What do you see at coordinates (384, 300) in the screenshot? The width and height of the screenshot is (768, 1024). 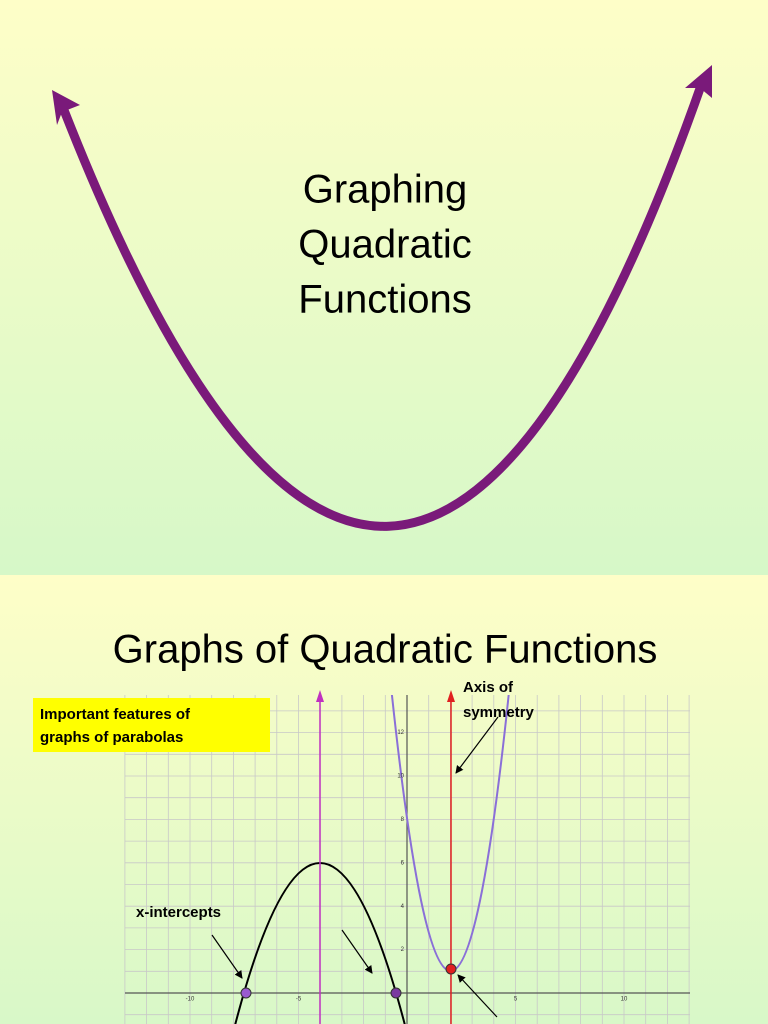 I see `title-line: Functions` at bounding box center [384, 300].